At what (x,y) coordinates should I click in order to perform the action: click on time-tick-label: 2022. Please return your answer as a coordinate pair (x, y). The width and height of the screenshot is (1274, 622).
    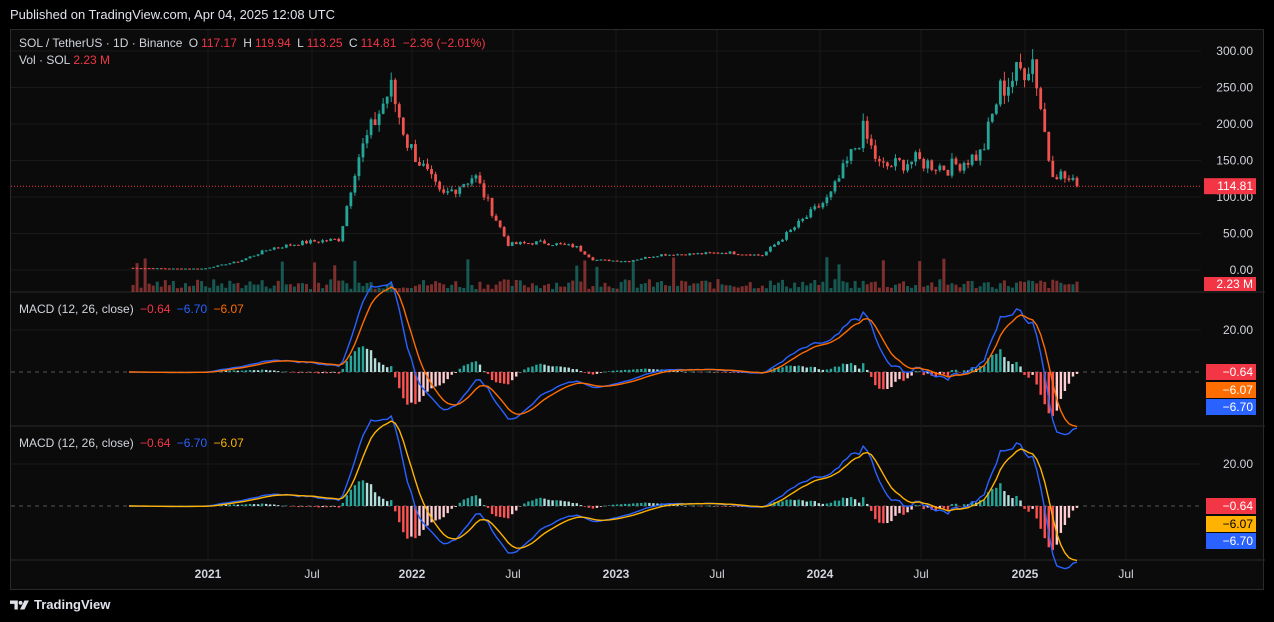
    Looking at the image, I should click on (412, 574).